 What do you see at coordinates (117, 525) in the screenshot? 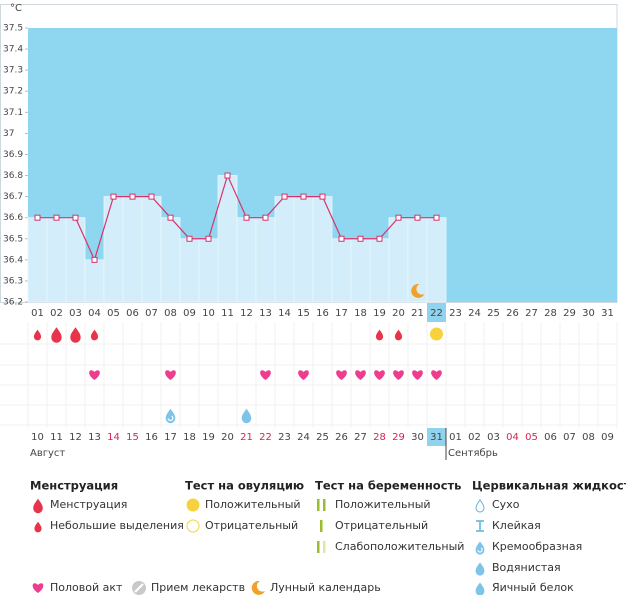
I see `legend-item: Небольшие выделения` at bounding box center [117, 525].